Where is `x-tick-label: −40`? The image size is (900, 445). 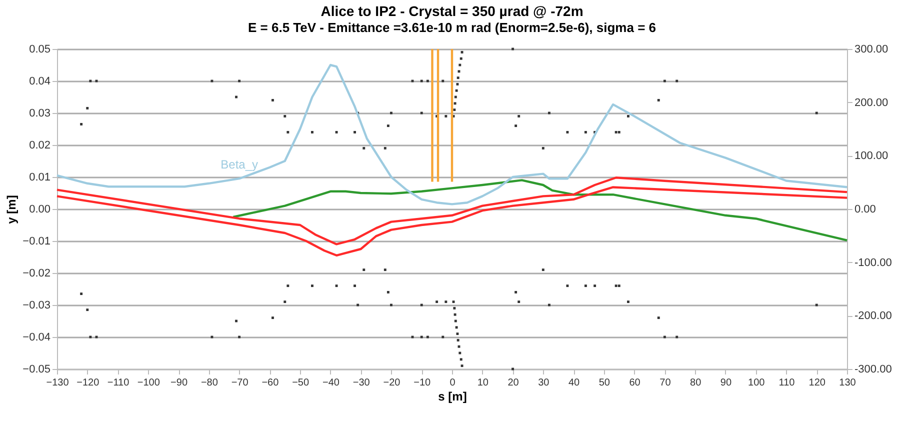 x-tick-label: −40 is located at coordinates (331, 383).